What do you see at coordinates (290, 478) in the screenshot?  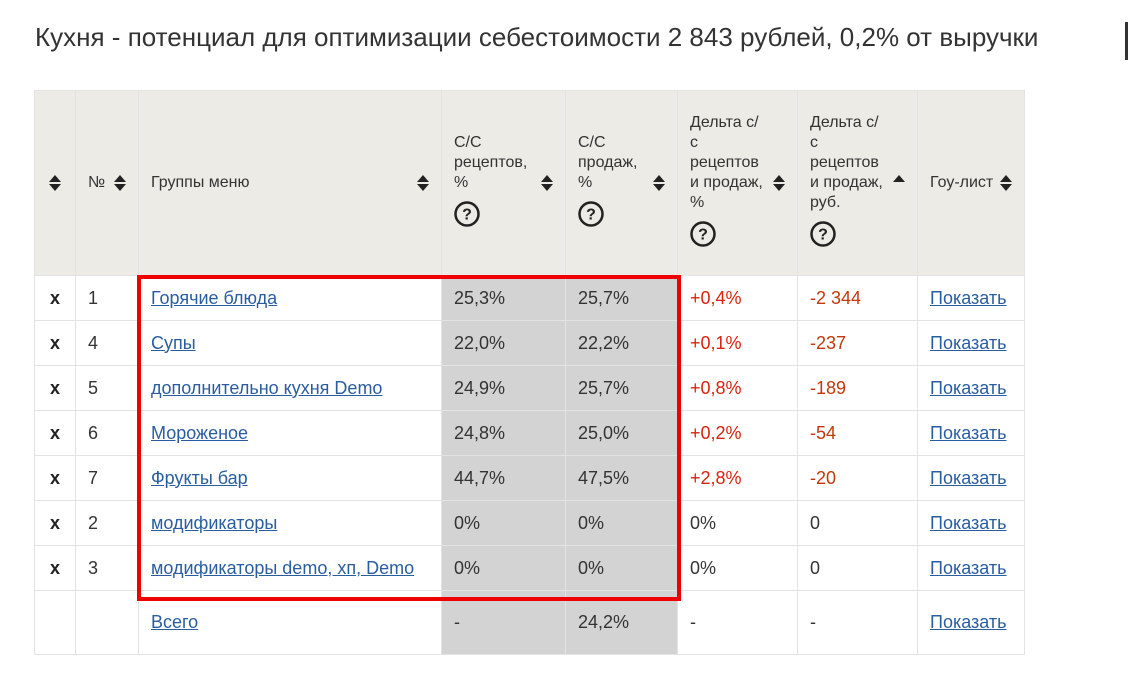 I see `menu-group-cell: Фрукты бар` at bounding box center [290, 478].